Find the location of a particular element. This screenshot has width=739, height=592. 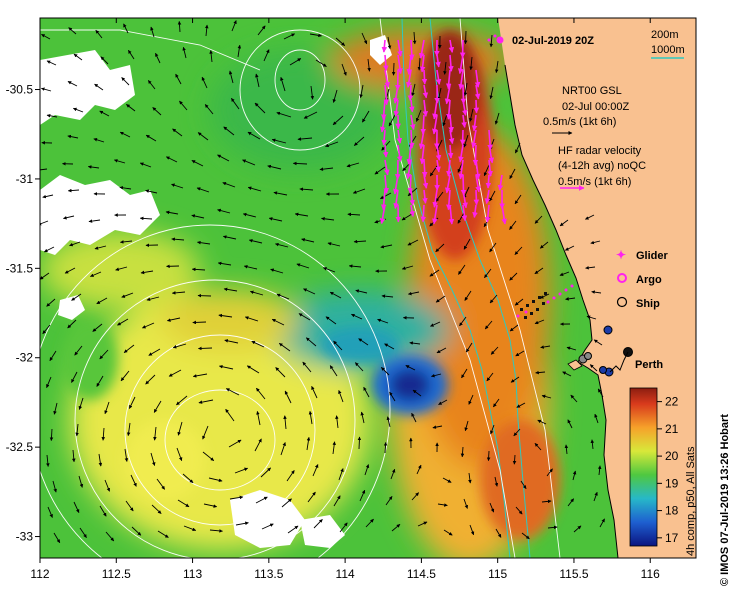

colorbar-label: 4h comp, p50, All Sats is located at coordinates (691, 501).